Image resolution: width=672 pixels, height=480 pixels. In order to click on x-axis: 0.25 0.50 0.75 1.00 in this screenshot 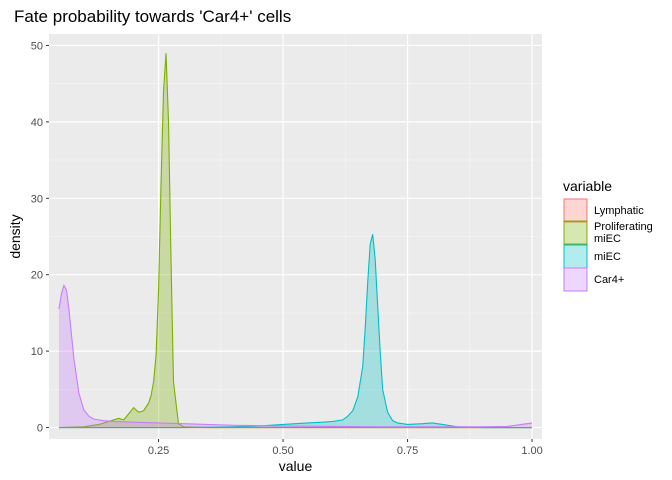, I will do `click(345, 448)`.